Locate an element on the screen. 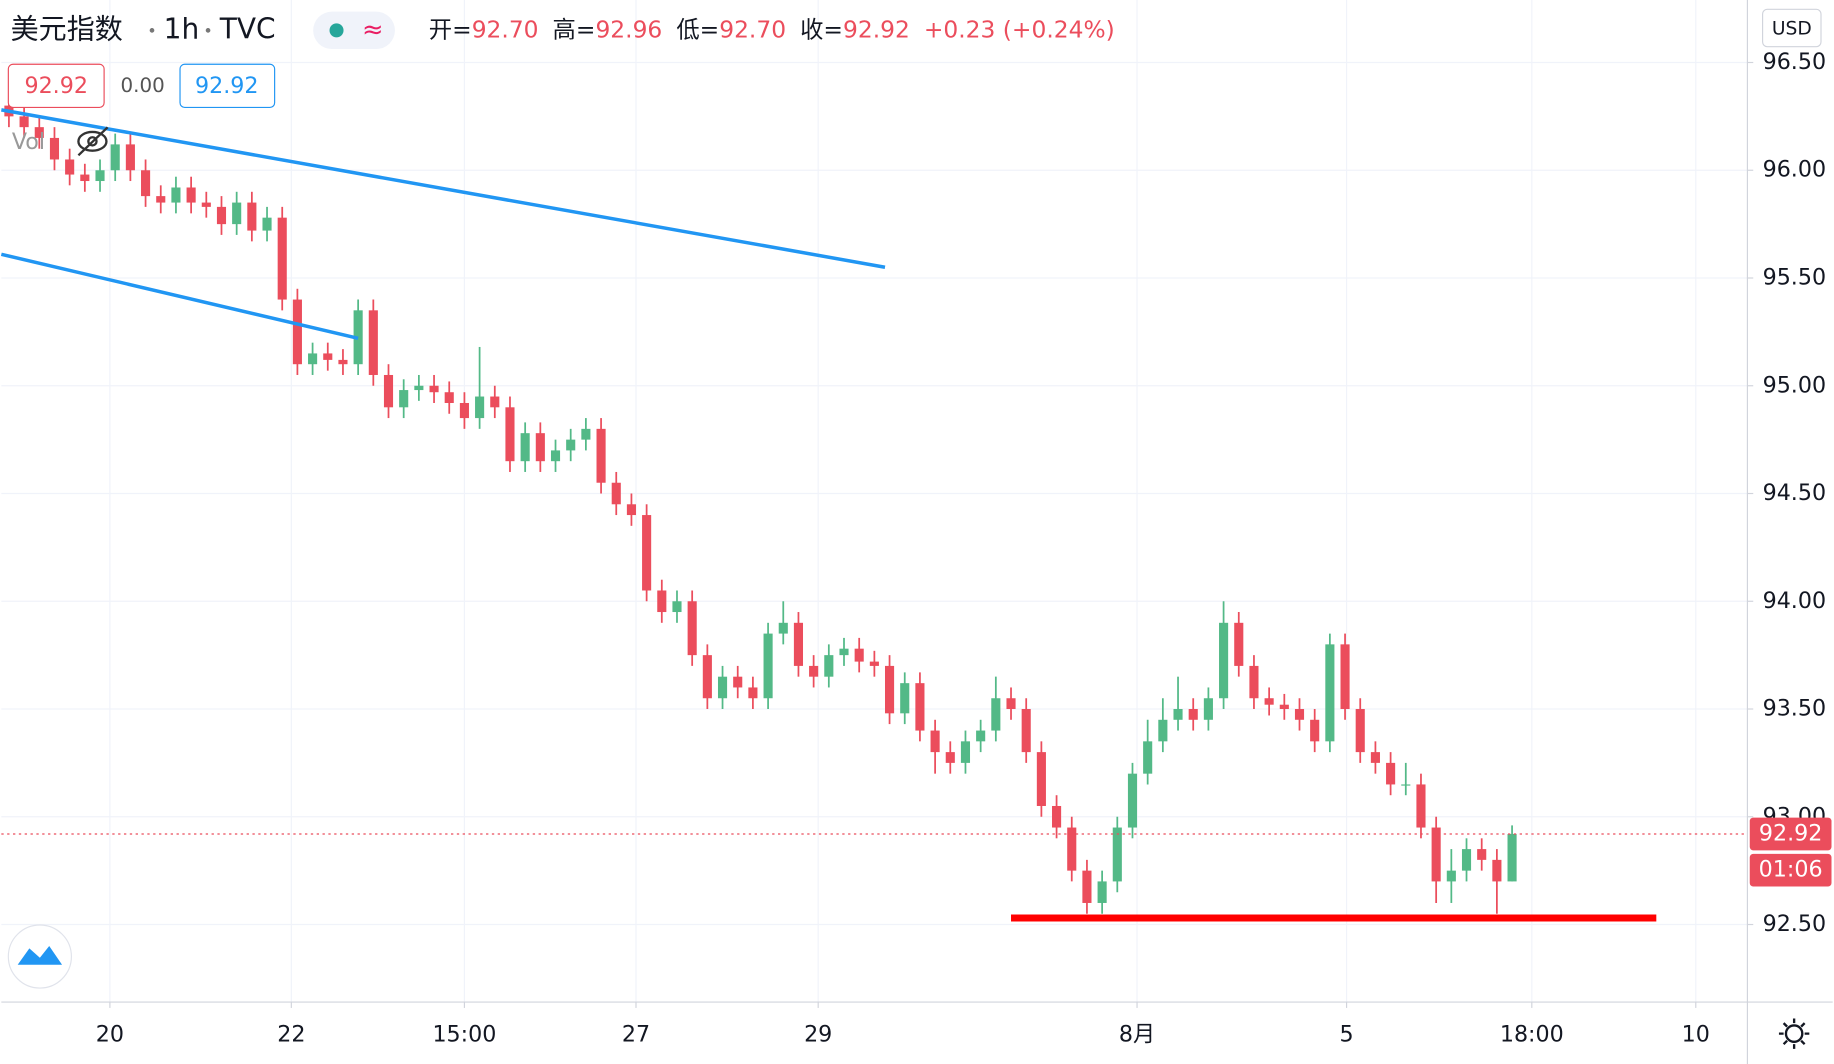 The image size is (1834, 1064). input-value: 0.00 is located at coordinates (143, 85).